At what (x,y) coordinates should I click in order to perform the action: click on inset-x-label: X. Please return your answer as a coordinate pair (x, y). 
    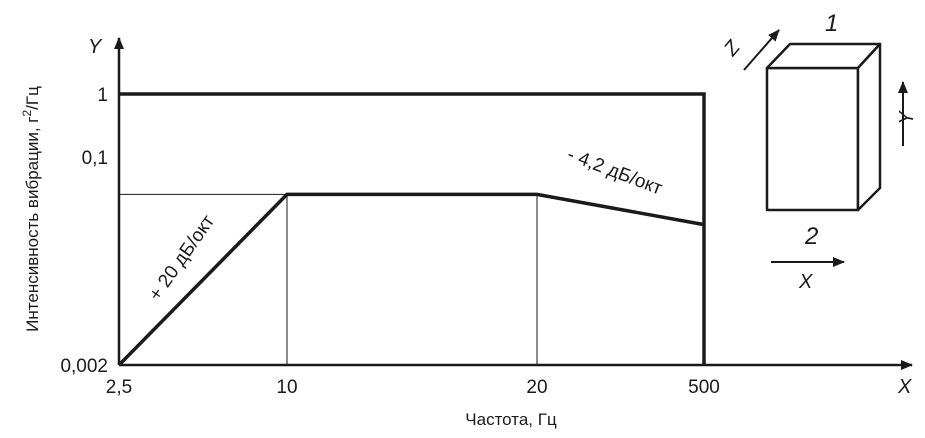
    Looking at the image, I should click on (805, 282).